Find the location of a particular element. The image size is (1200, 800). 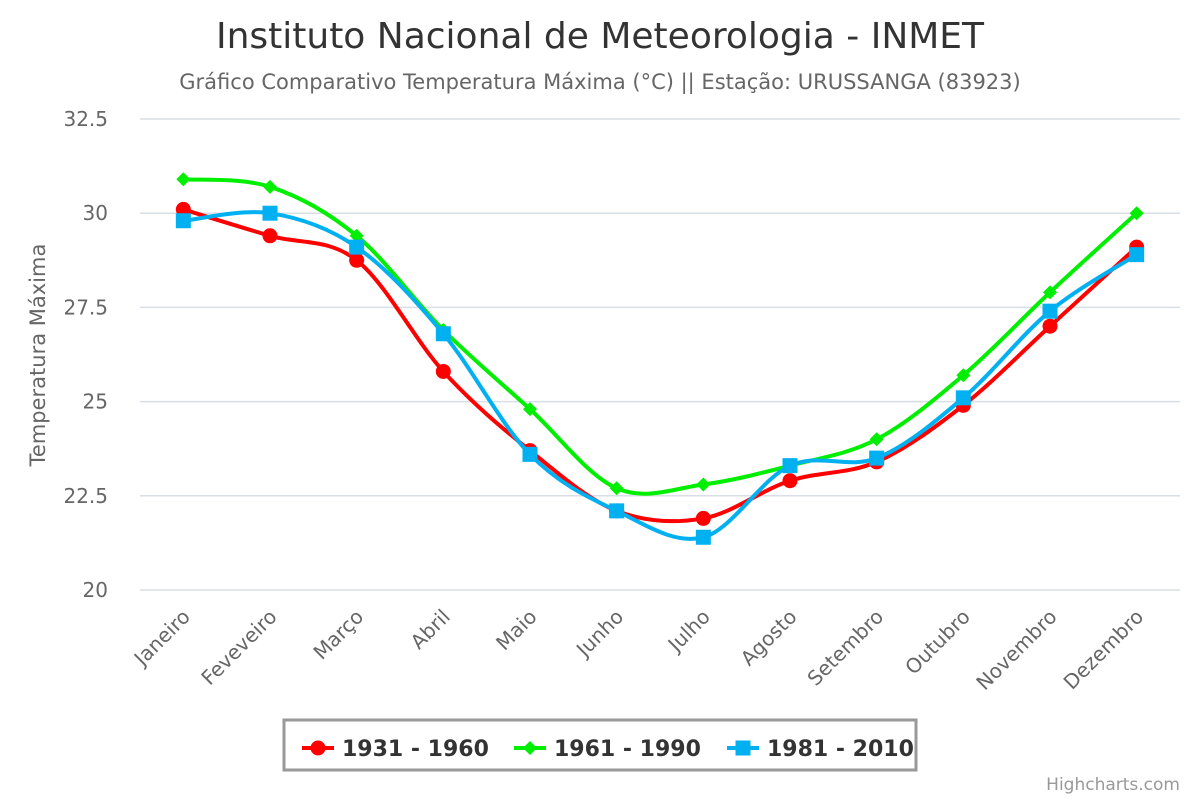

x-tick-label: Março is located at coordinates (338, 635).